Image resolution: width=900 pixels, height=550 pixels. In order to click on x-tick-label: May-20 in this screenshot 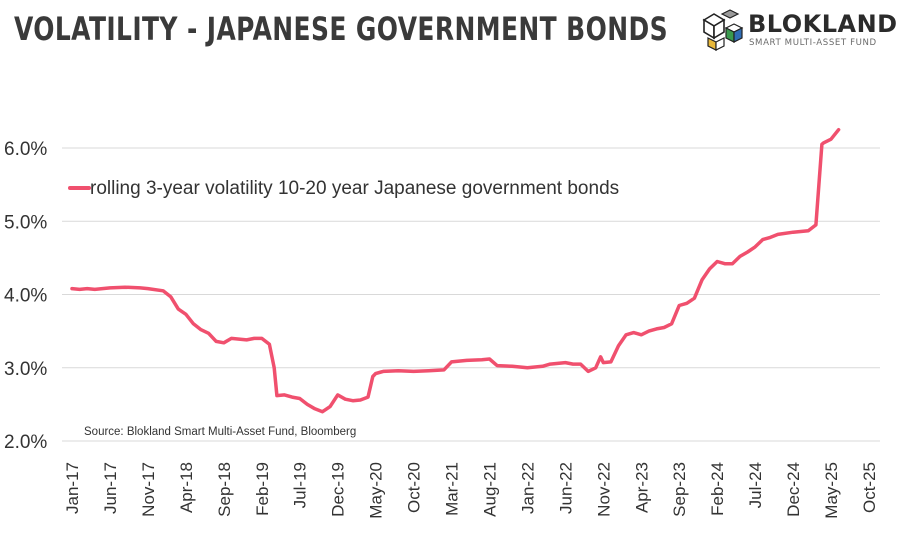, I will do `click(376, 490)`.